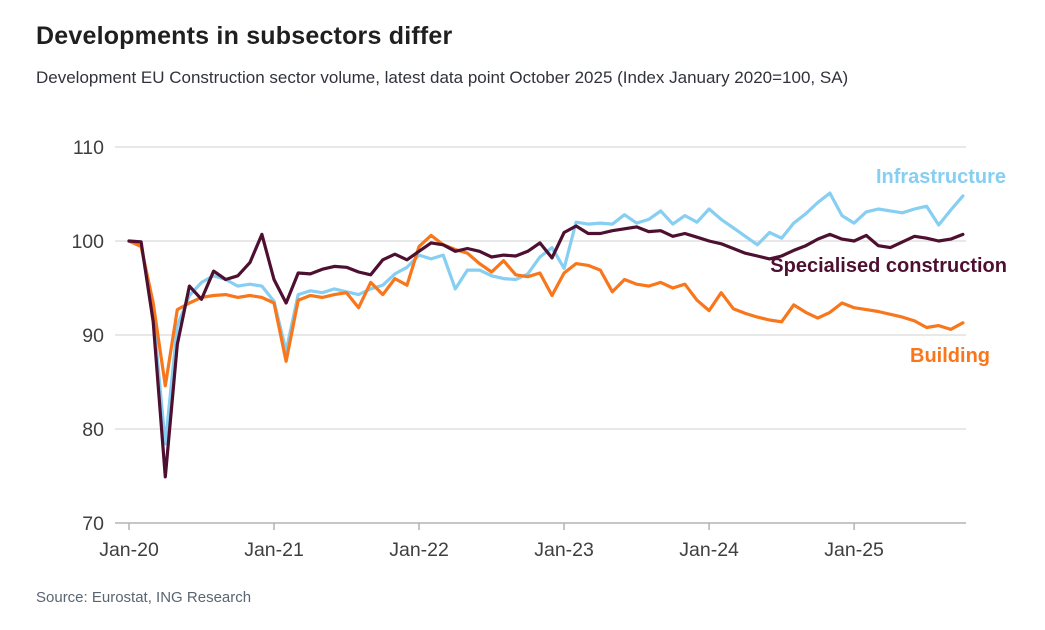 This screenshot has height=630, width=1045. Describe the element at coordinates (129, 550) in the screenshot. I see `x-axis-label-Jan-20: Jan-20` at that location.